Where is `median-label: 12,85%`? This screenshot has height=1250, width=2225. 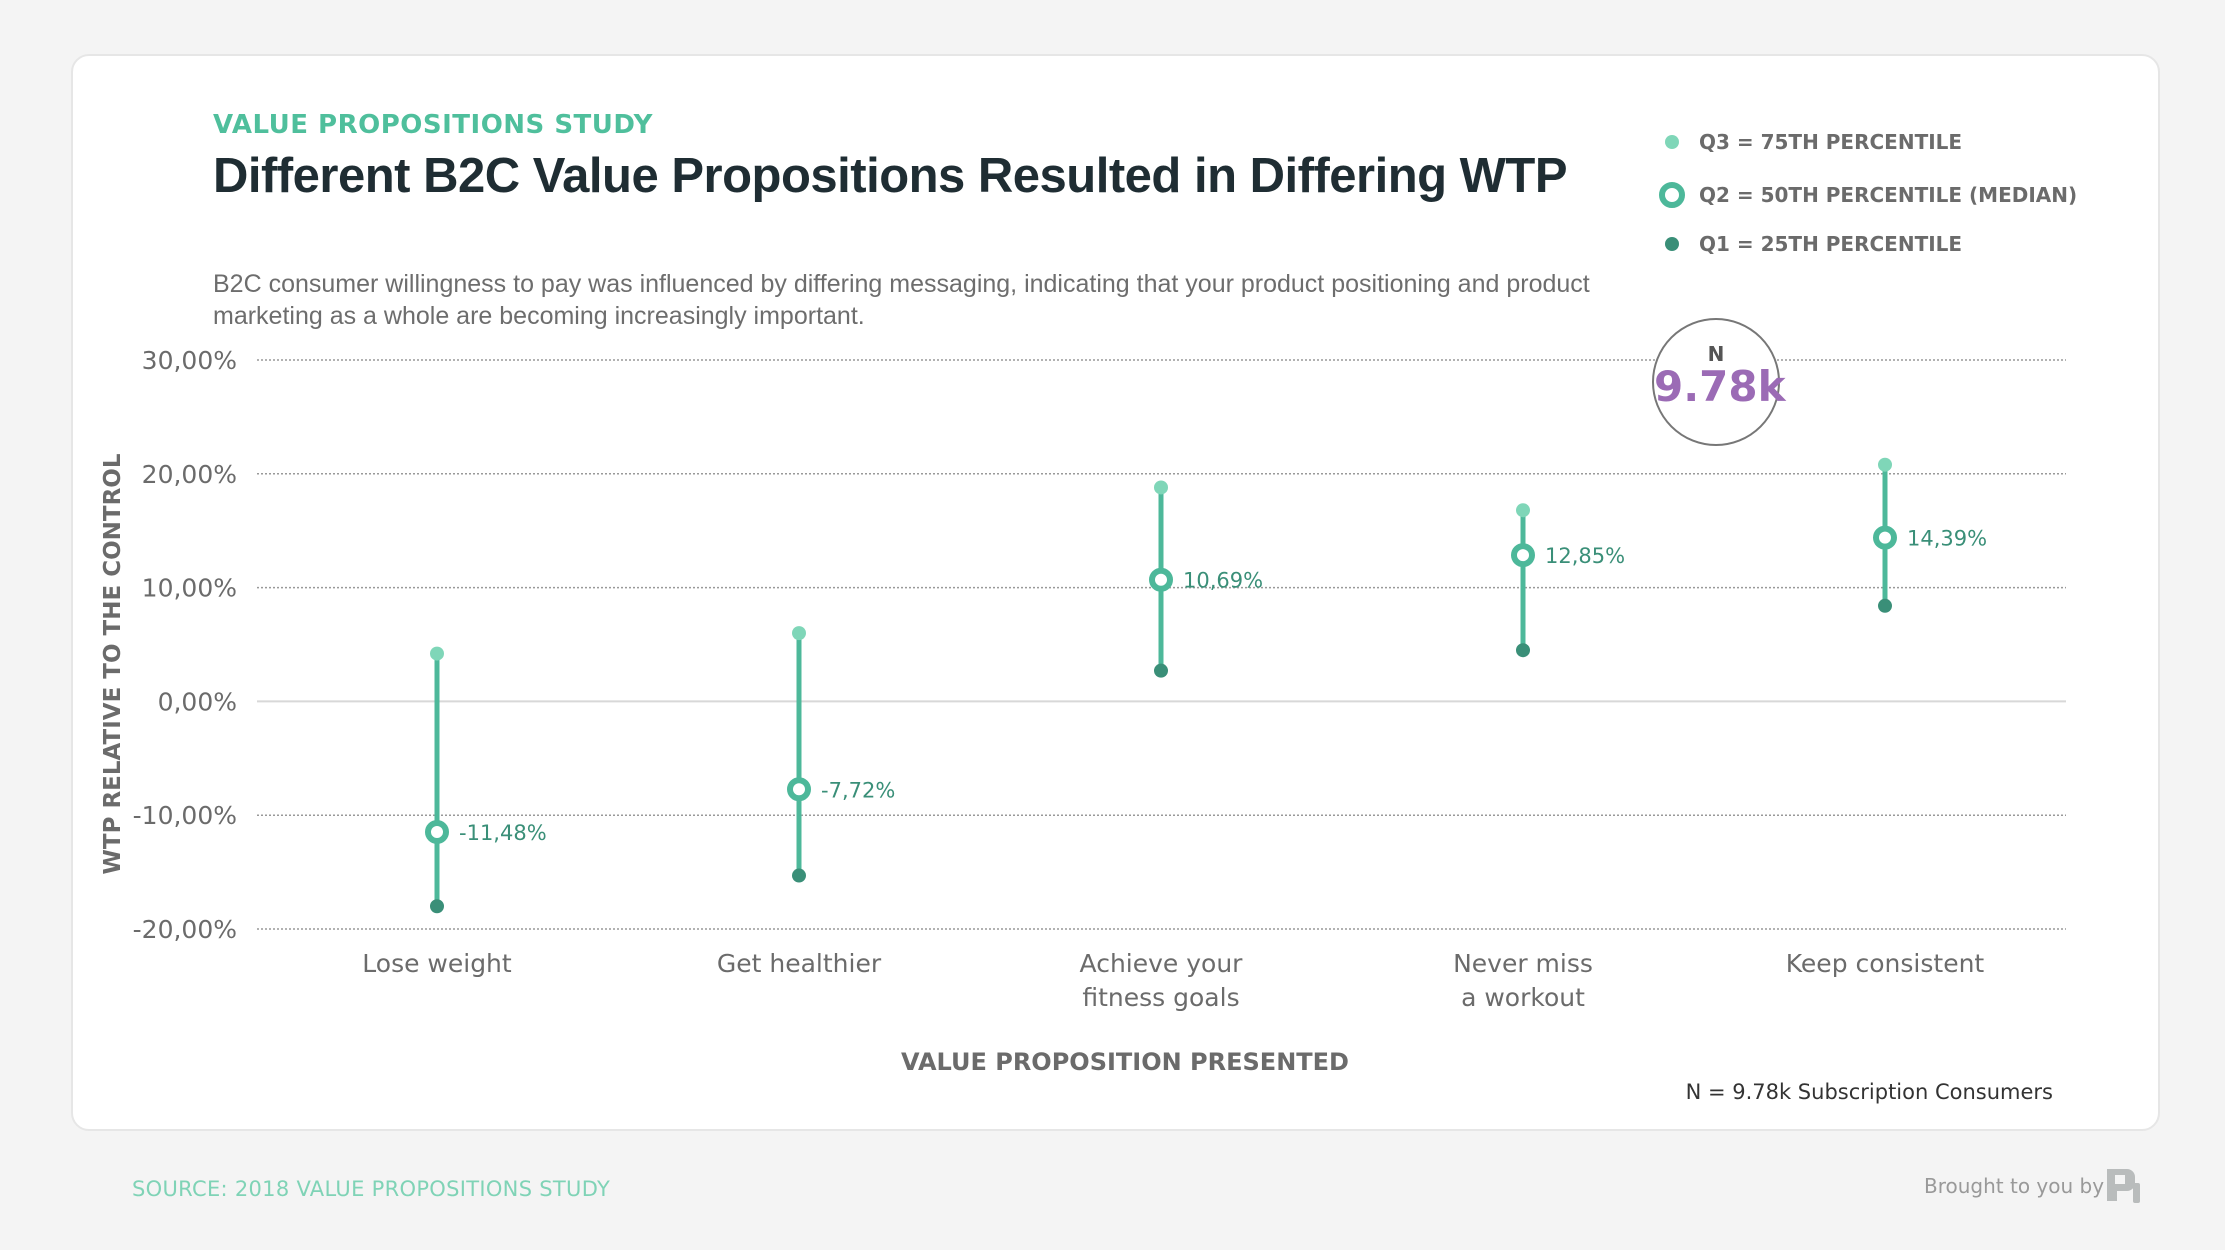 median-label: 12,85% is located at coordinates (1585, 556).